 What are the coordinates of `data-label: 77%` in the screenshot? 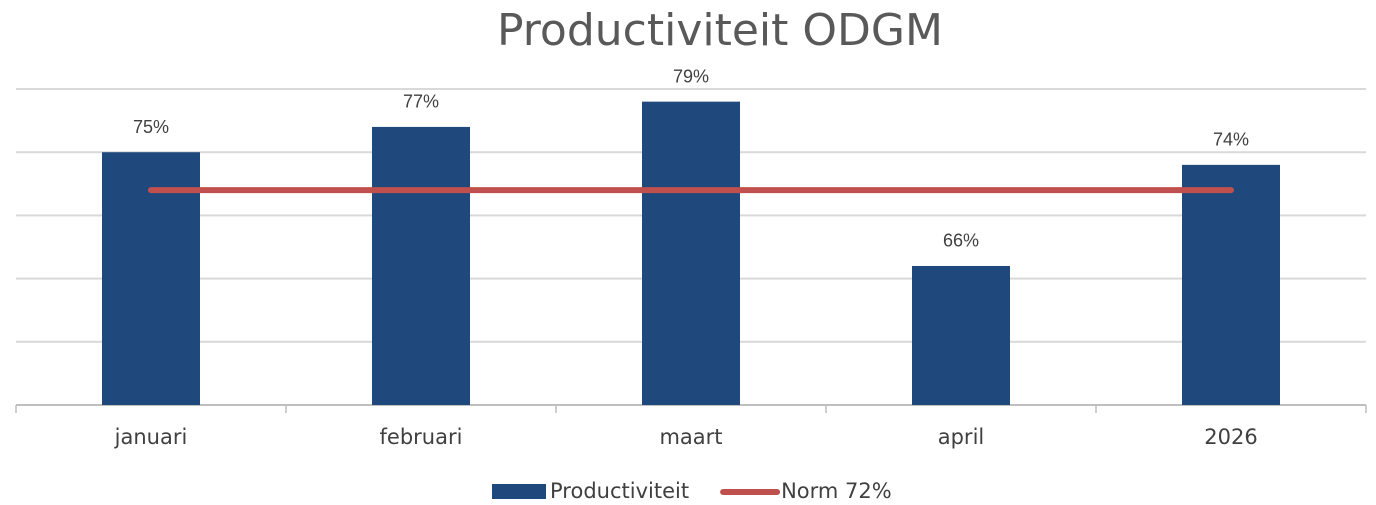 It's located at (421, 102).